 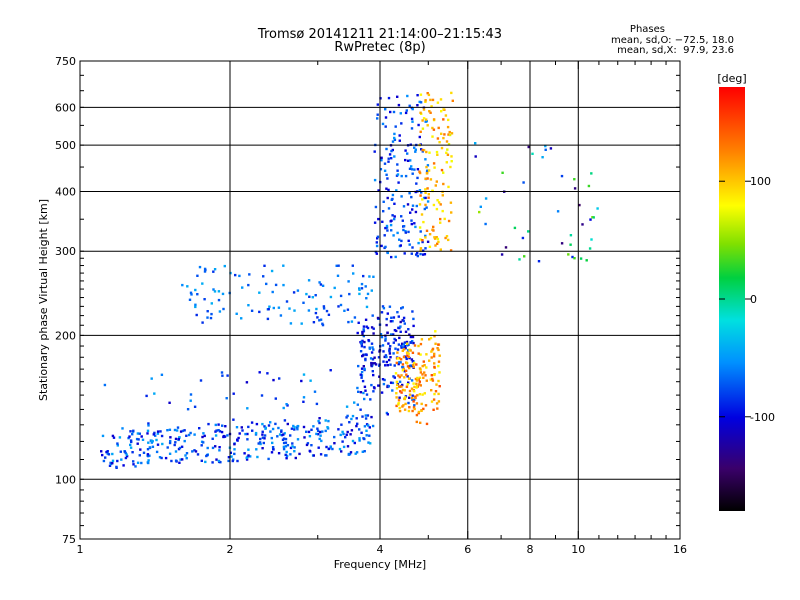 What do you see at coordinates (380, 34) in the screenshot?
I see `chart-title: Tromsø 20141211 21:14:00–21:15:43` at bounding box center [380, 34].